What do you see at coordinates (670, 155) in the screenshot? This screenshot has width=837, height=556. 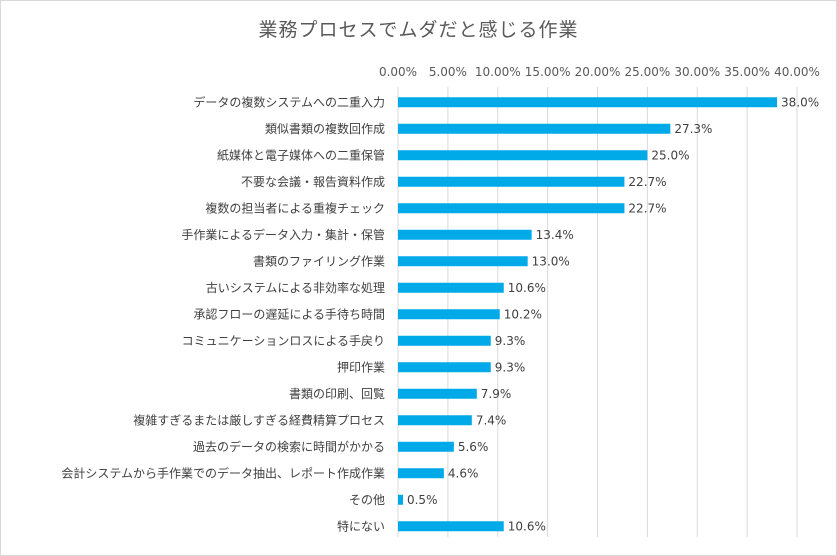 I see `data-label: 25.0%` at bounding box center [670, 155].